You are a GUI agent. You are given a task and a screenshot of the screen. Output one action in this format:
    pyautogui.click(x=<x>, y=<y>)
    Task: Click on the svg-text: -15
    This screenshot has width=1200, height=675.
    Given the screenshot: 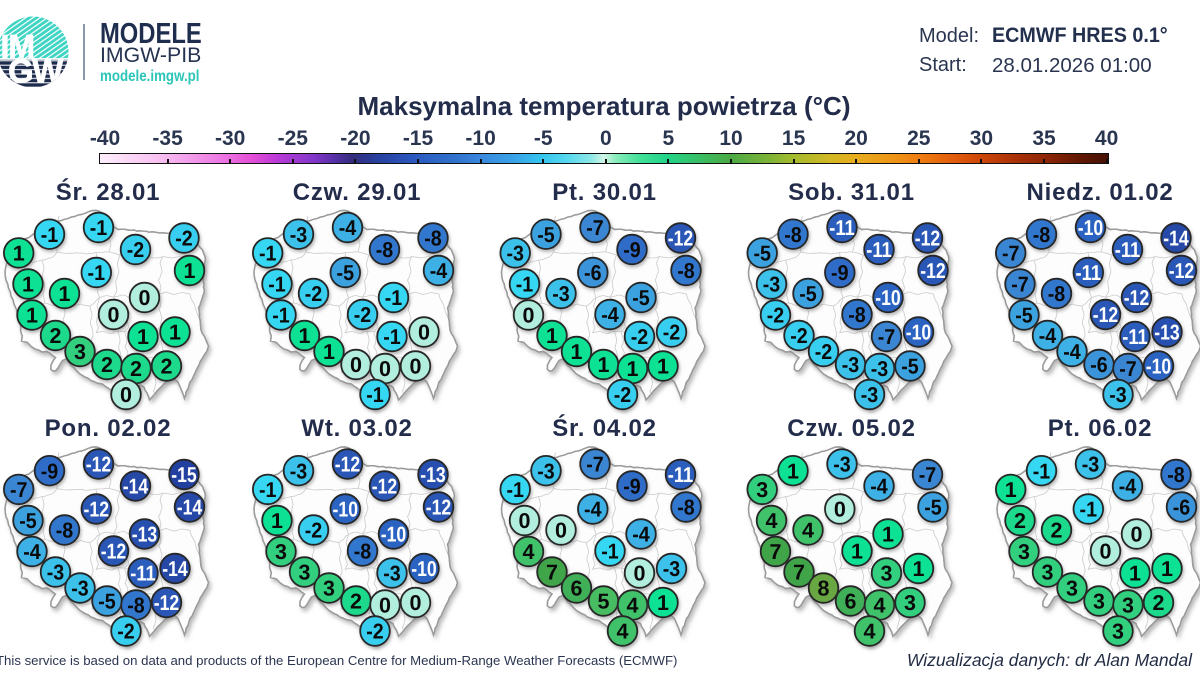 What is the action you would take?
    pyautogui.click(x=184, y=475)
    